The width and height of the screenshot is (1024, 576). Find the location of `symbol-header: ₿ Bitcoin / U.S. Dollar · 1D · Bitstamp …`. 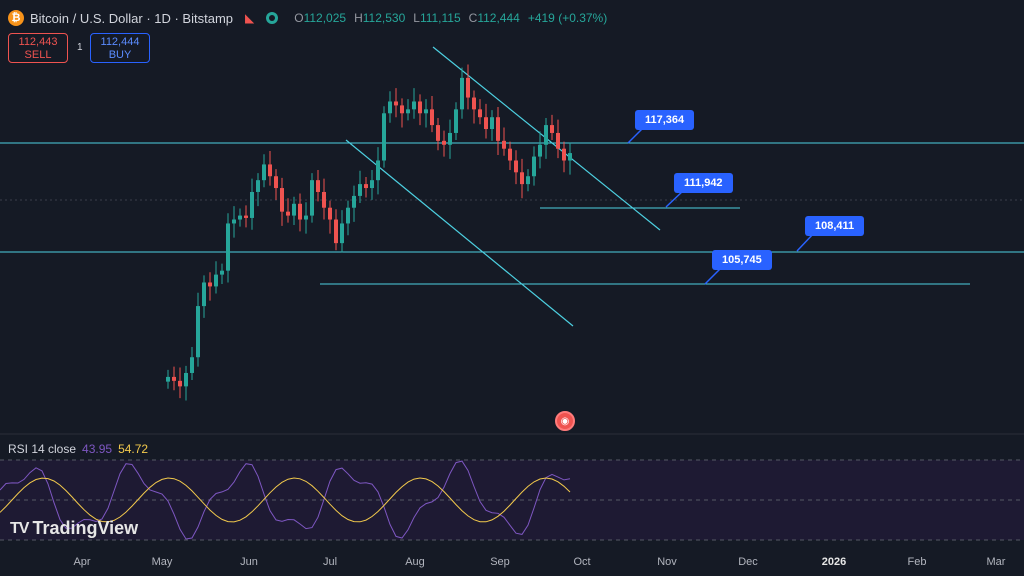

symbol-header: ₿ Bitcoin / U.S. Dollar · 1D · Bitstamp … is located at coordinates (307, 18).